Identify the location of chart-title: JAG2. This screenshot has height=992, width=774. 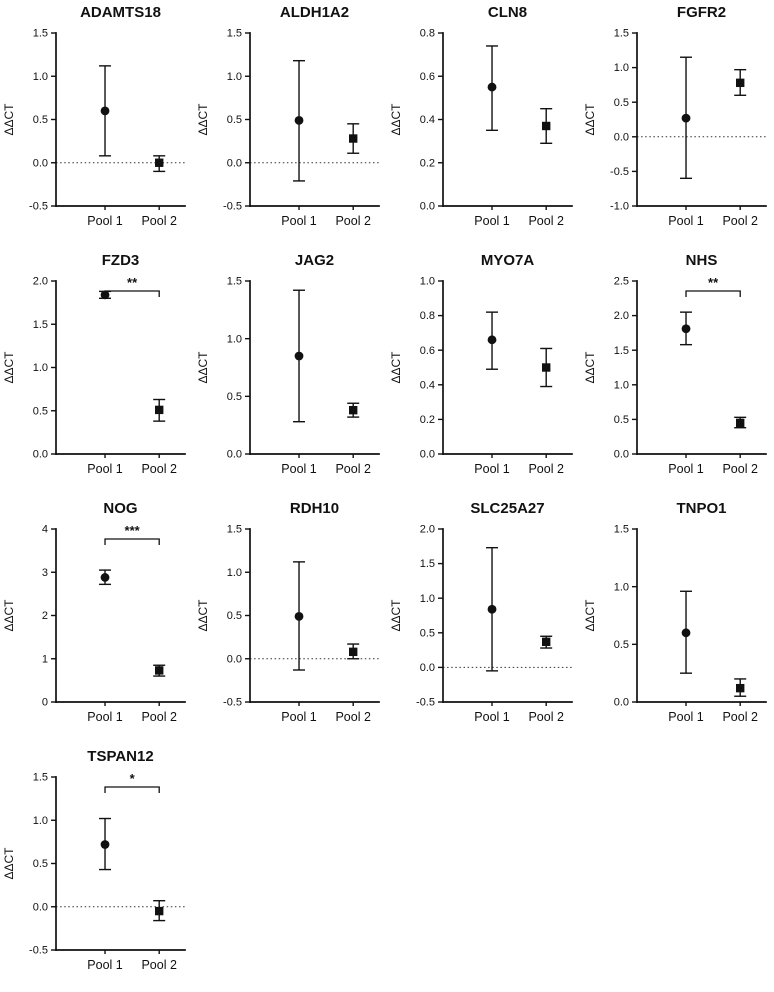
(313, 260).